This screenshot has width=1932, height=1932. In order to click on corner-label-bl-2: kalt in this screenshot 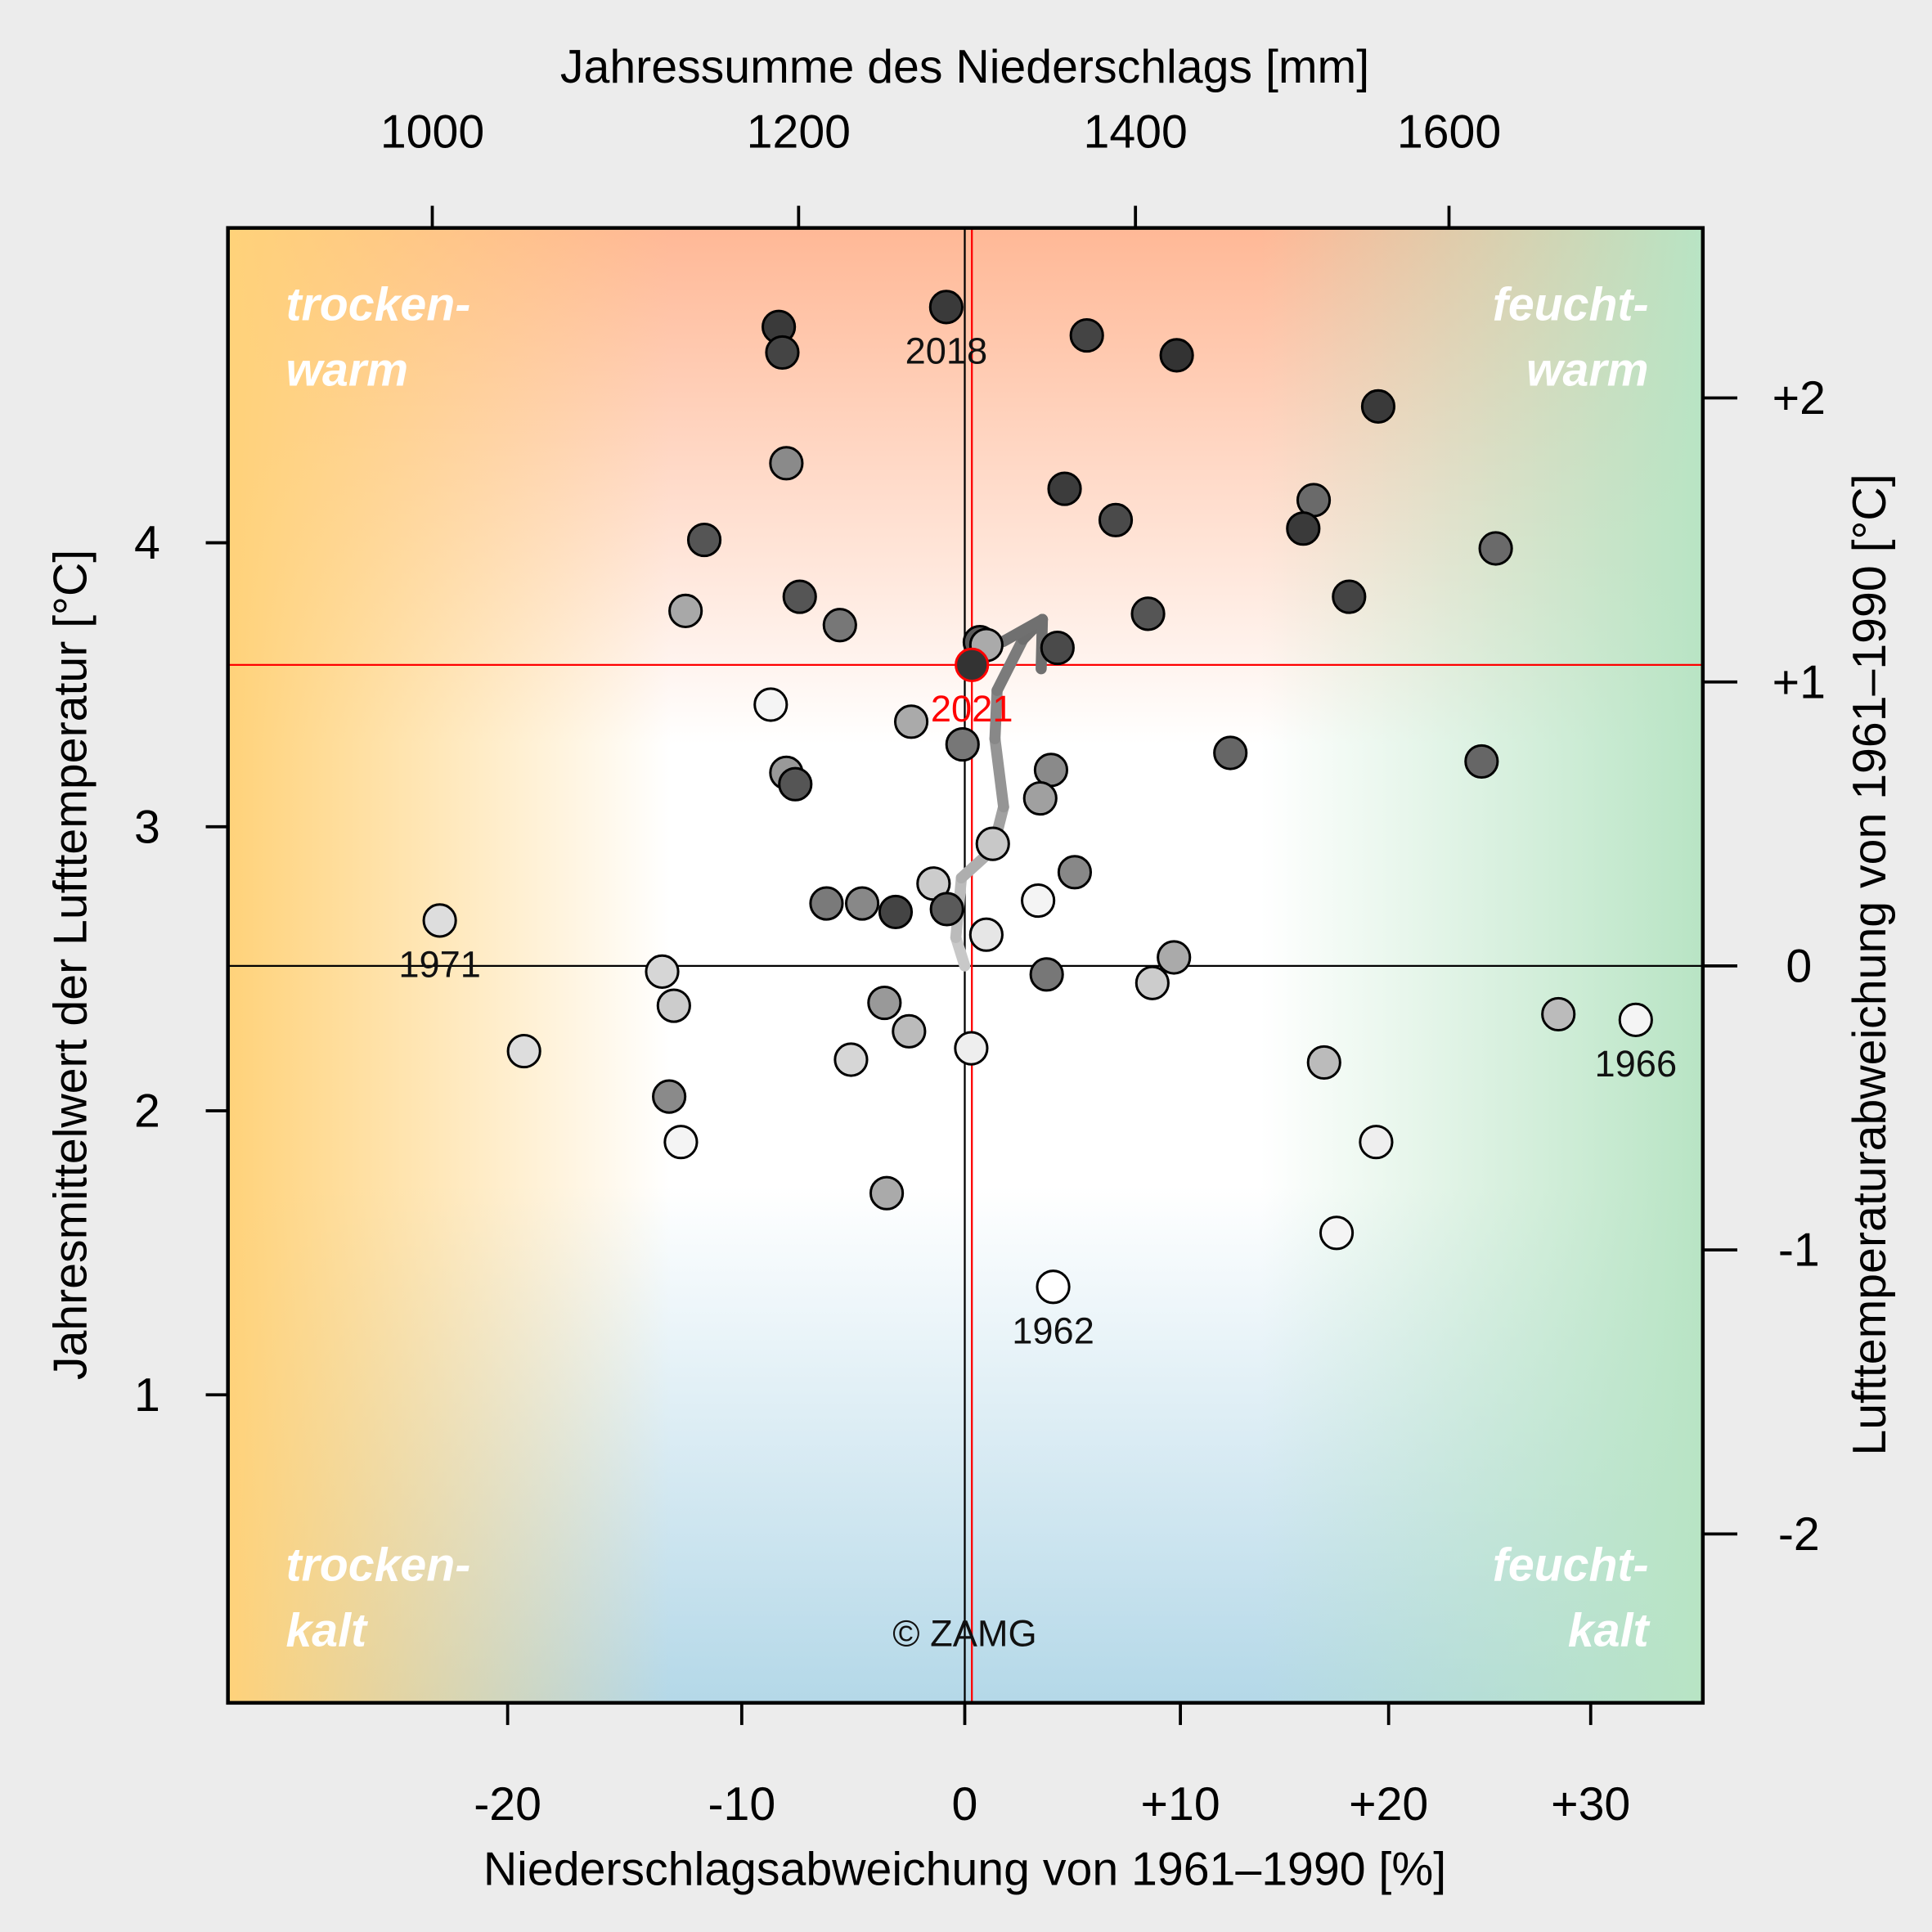, I will do `click(327, 1631)`.